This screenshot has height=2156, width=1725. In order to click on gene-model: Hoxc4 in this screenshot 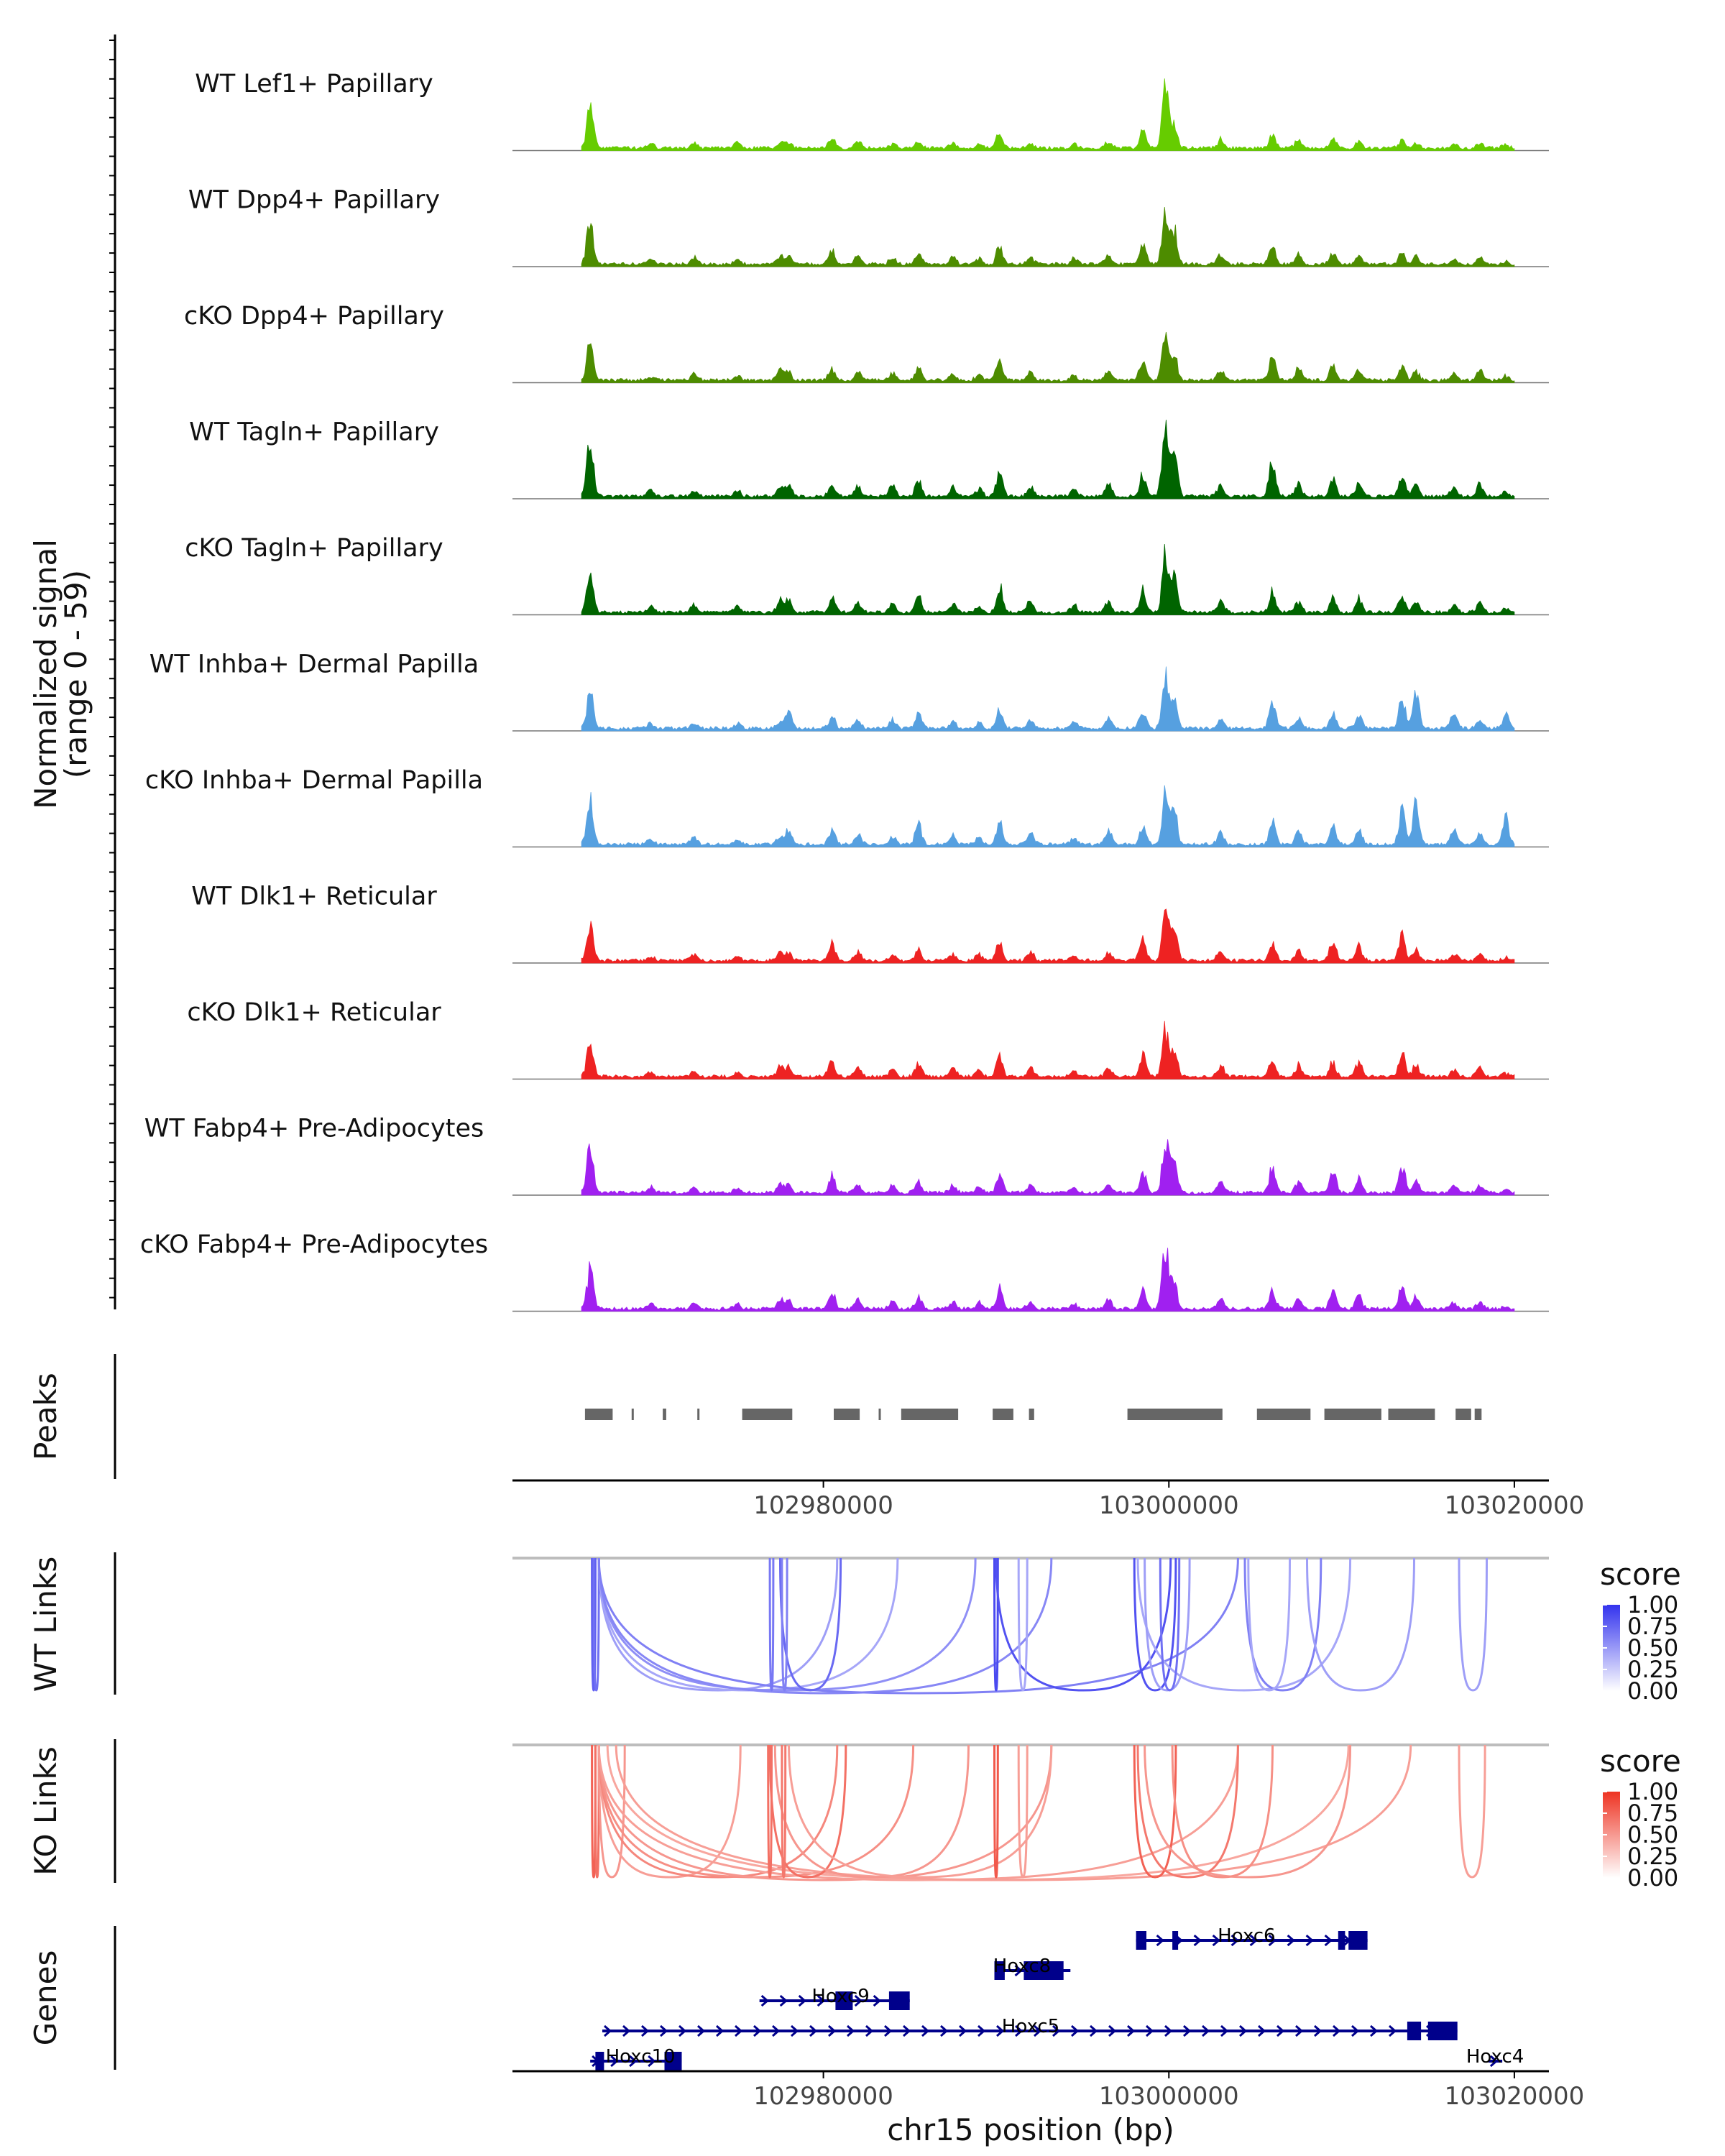, I will do `click(1495, 2057)`.